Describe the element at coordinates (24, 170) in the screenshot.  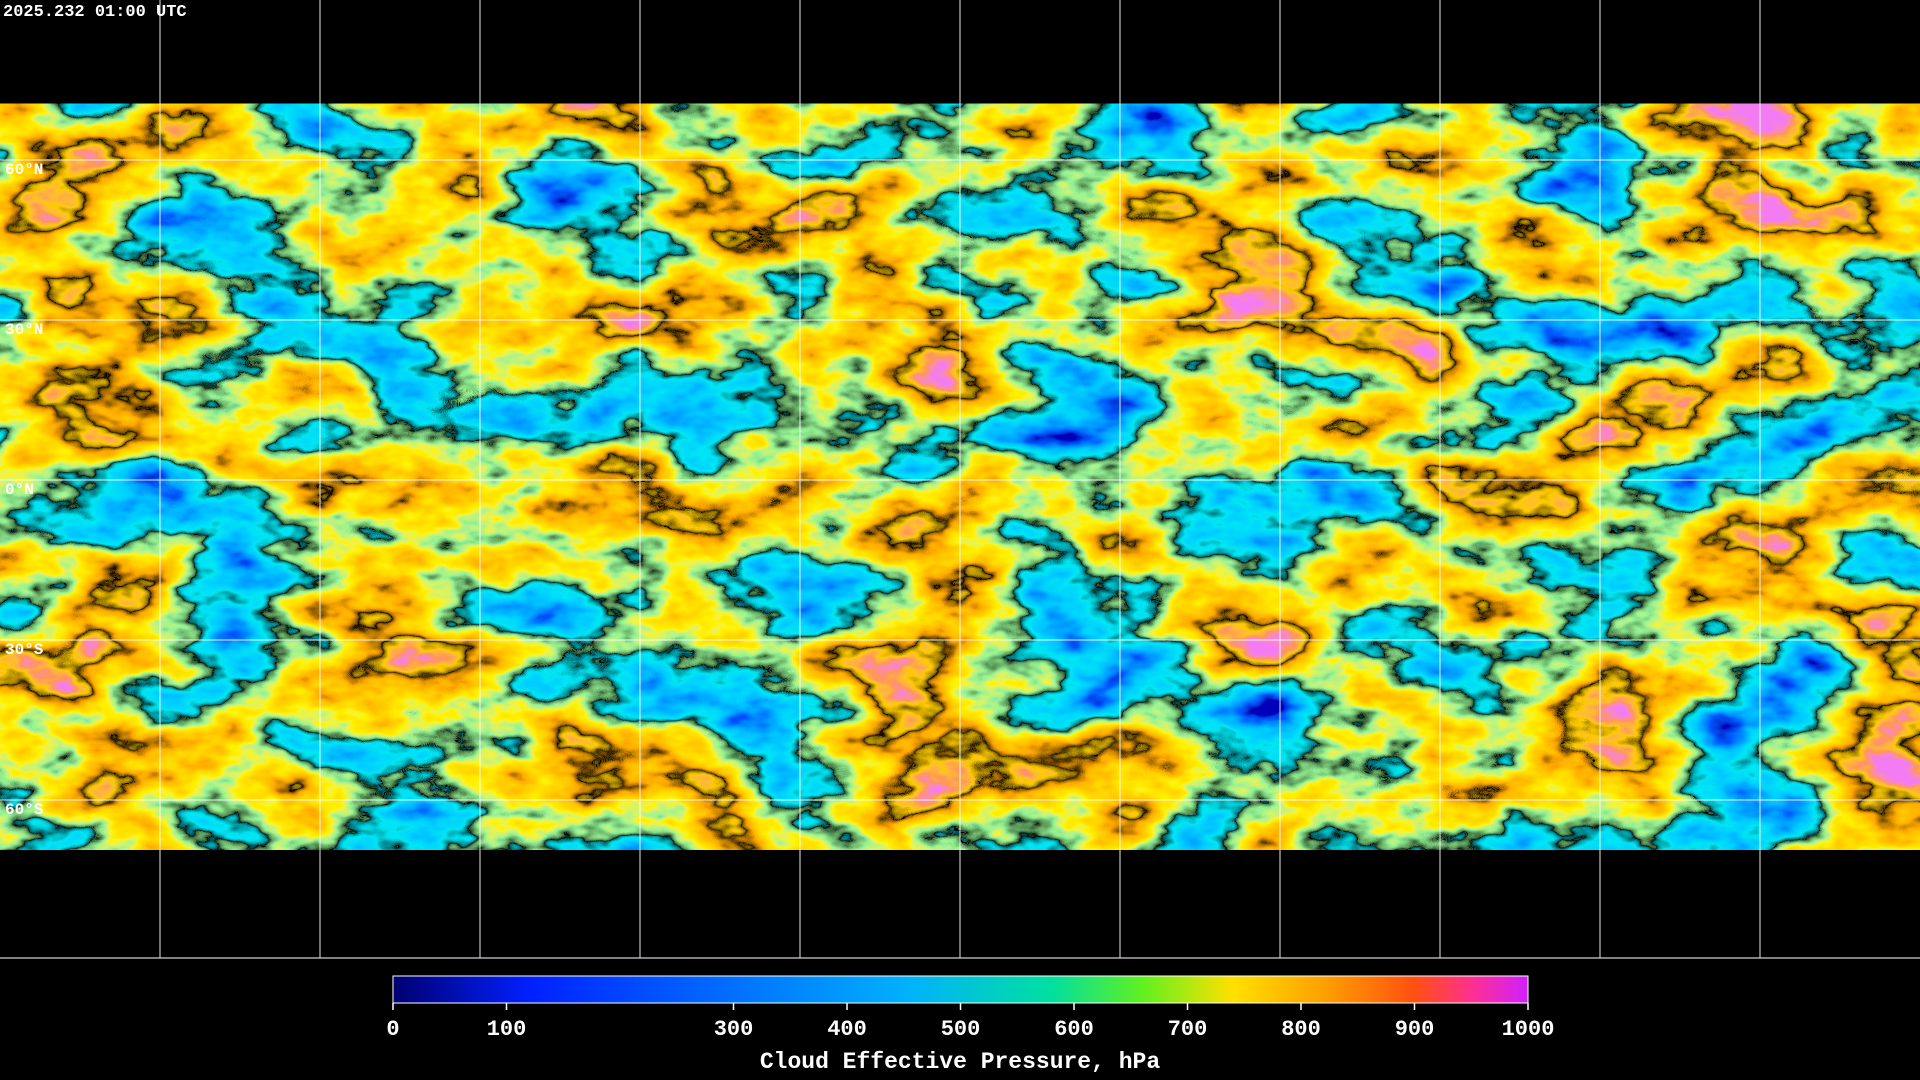
I see `latitude-label: 60°N` at that location.